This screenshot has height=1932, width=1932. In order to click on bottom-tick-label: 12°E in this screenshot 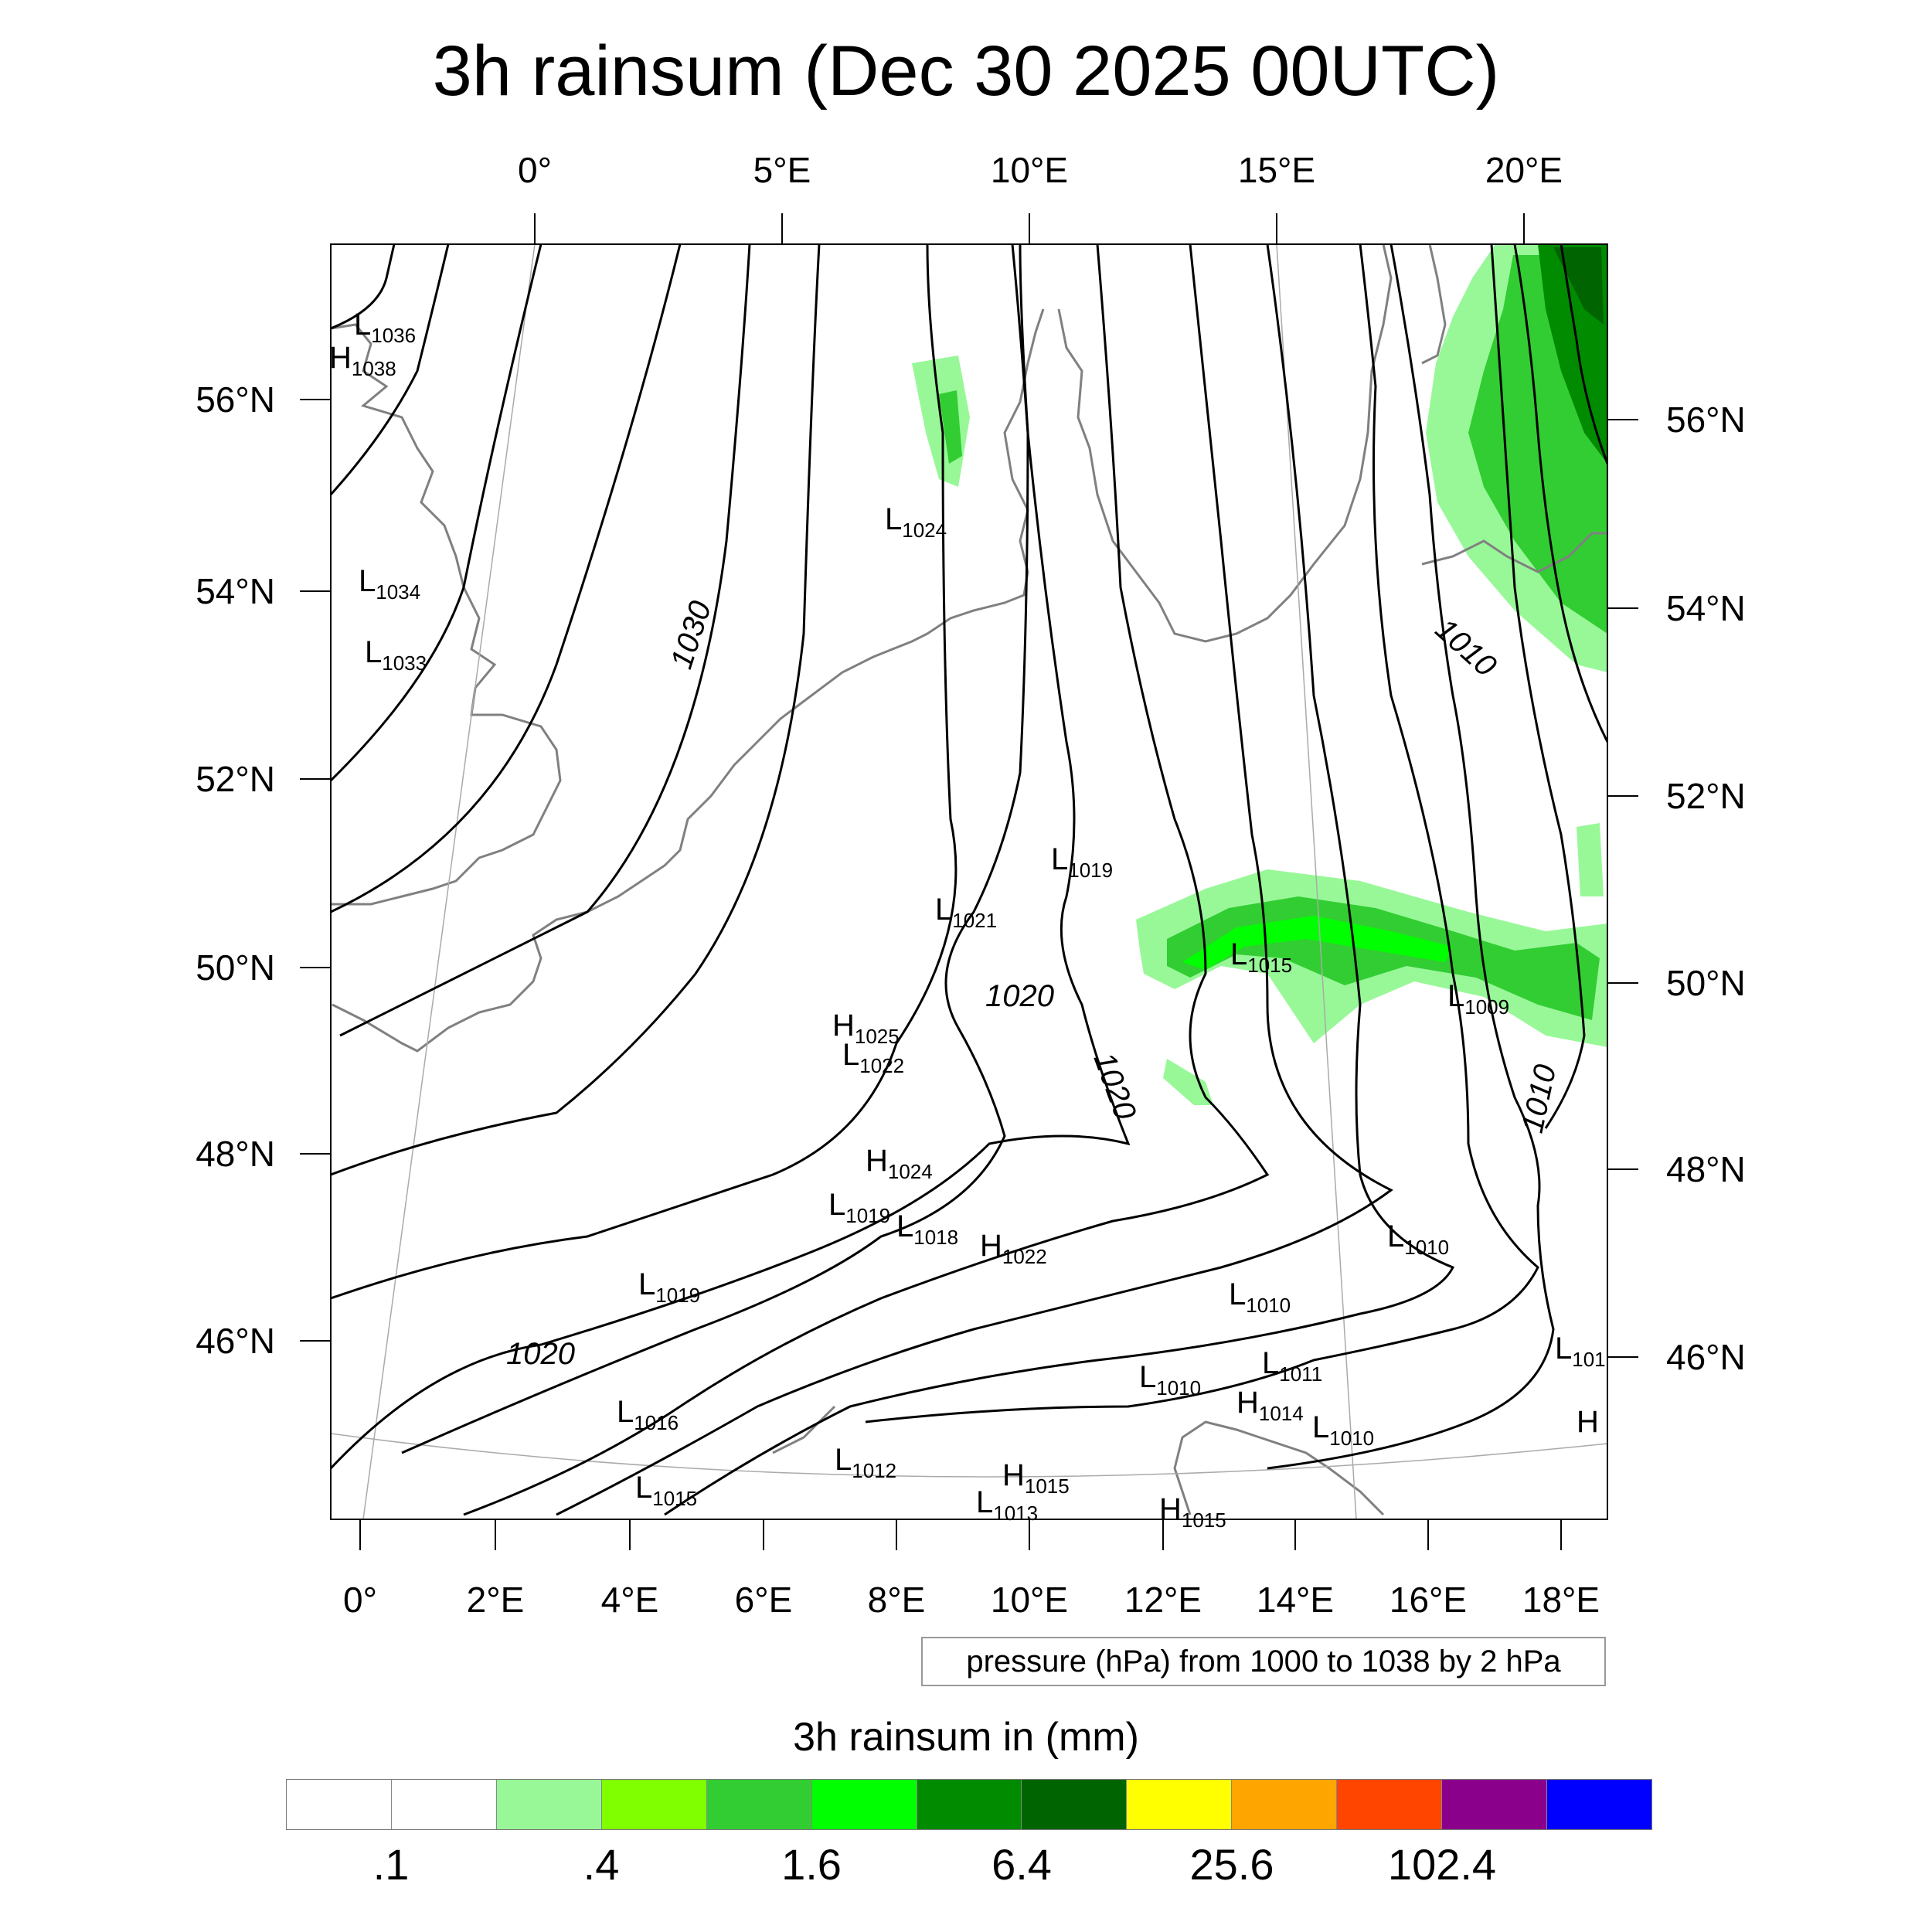, I will do `click(1163, 1600)`.